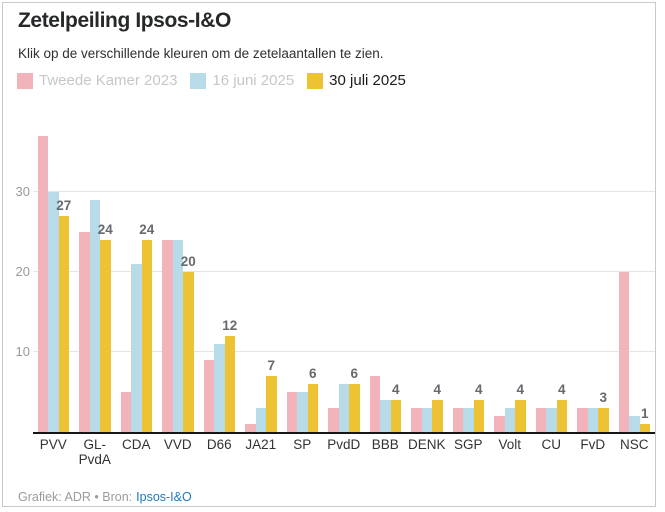  What do you see at coordinates (230, 325) in the screenshot?
I see `value-label: 12` at bounding box center [230, 325].